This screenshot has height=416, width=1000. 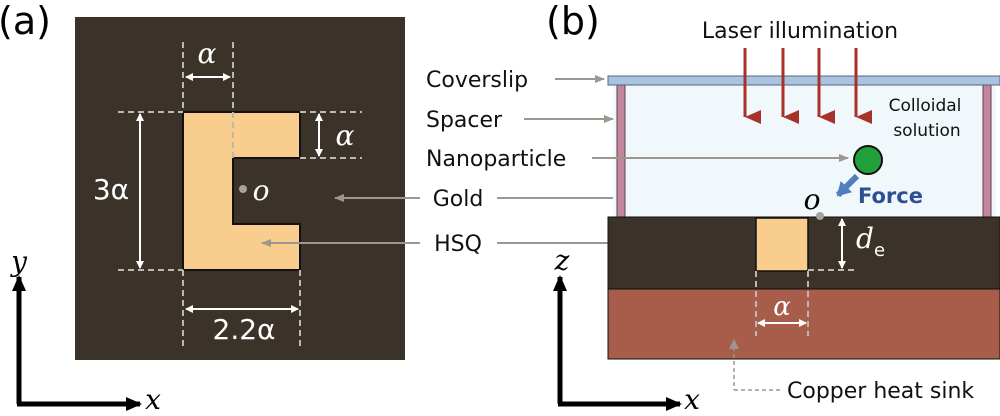 I want to click on spacer-right, so click(x=987, y=150).